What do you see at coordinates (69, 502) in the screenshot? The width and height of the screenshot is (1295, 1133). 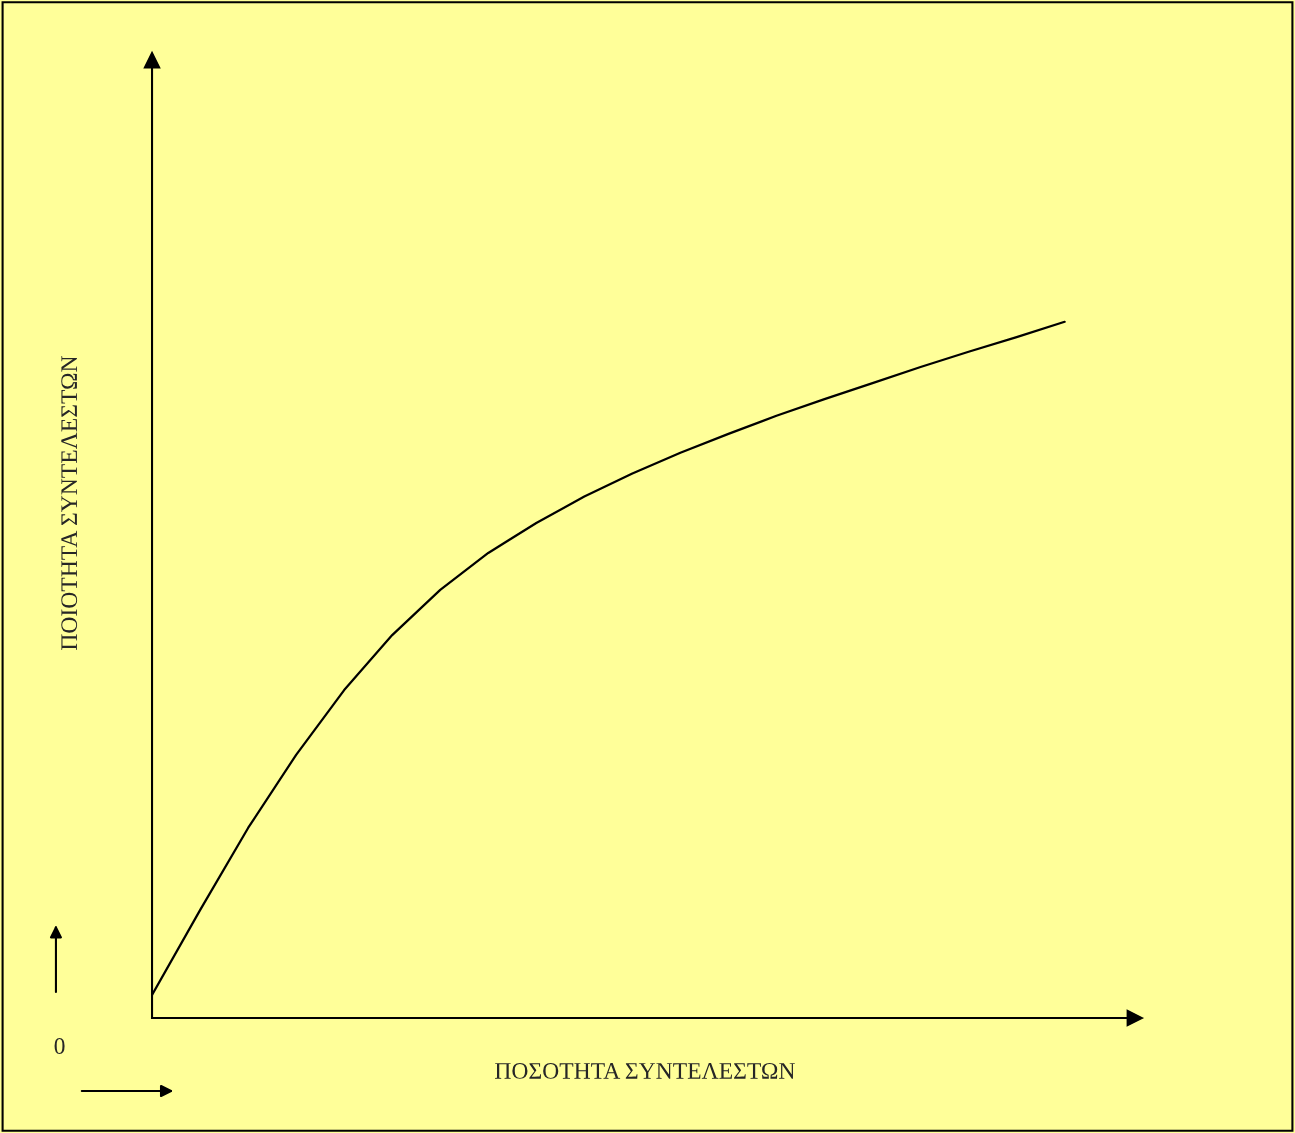 I see `y-axis-title: ΠΟΙΟΤΗΤΑ ΣΥΝΤΕΛΕΣΤΩΝ` at bounding box center [69, 502].